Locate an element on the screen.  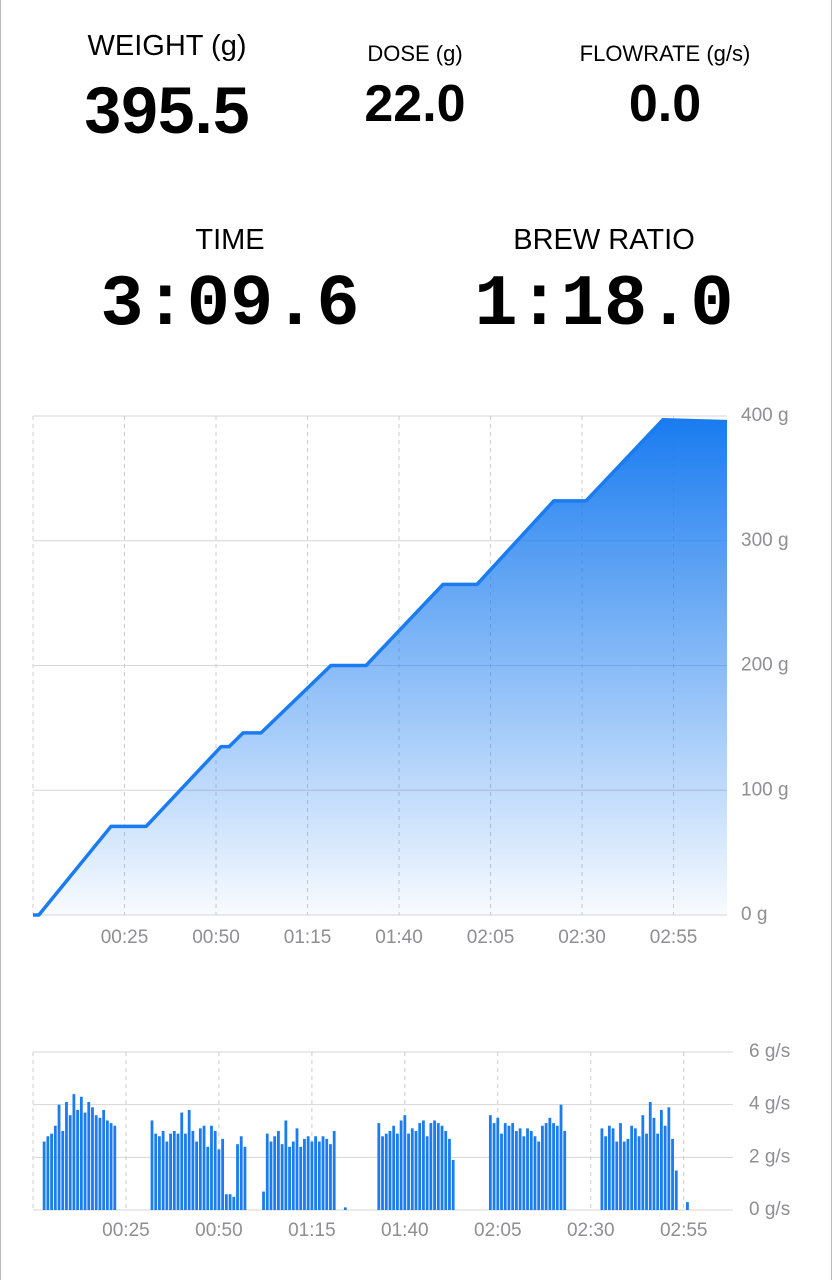
stat-label: BREW RATIO is located at coordinates (604, 240).